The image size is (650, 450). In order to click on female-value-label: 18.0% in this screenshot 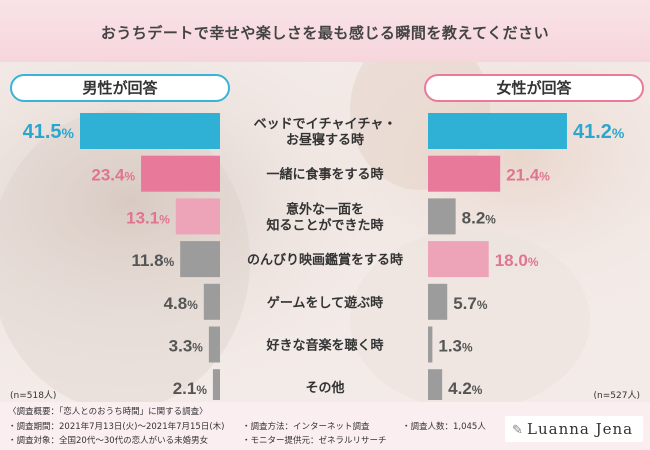, I will do `click(517, 260)`.